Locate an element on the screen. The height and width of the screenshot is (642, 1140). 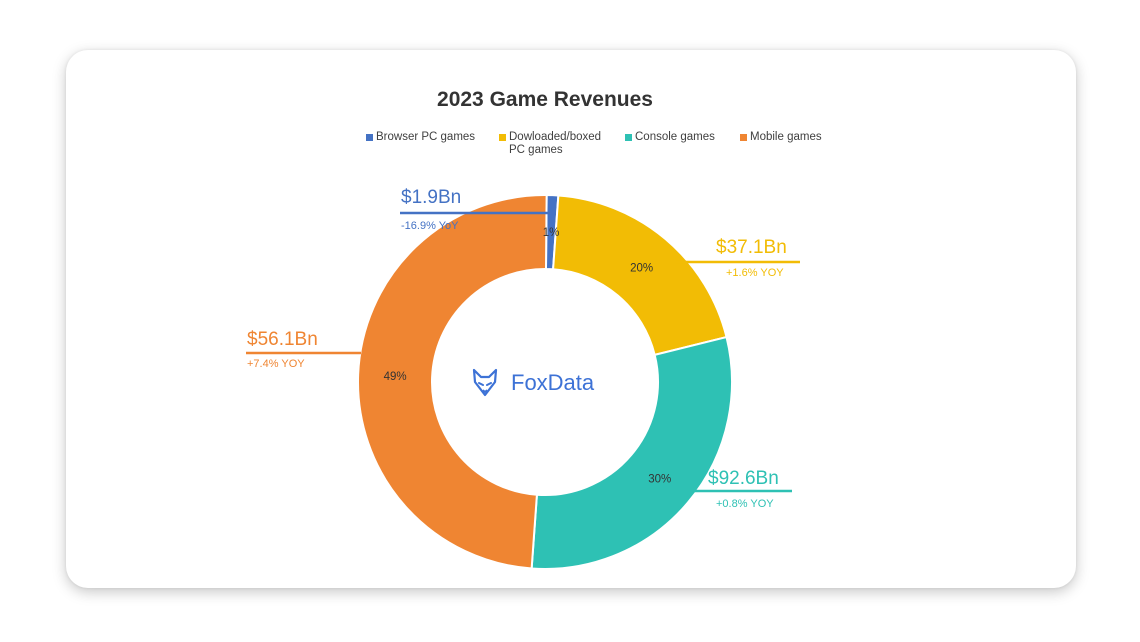
callout-console: $92.6Bn +0.8% YOY is located at coordinates (740, 489).